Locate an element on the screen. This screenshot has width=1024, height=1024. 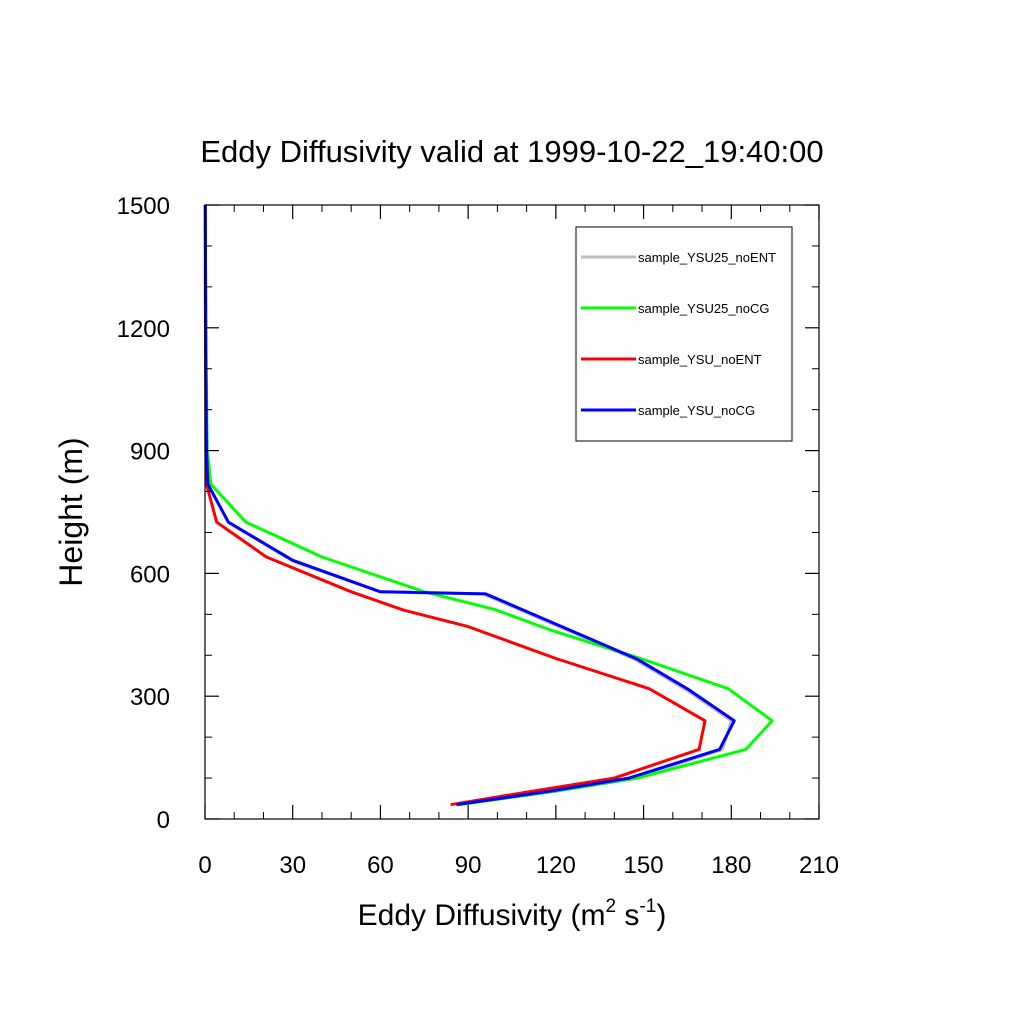
legend-label: sample_YSU25_noENT is located at coordinates (707, 257).